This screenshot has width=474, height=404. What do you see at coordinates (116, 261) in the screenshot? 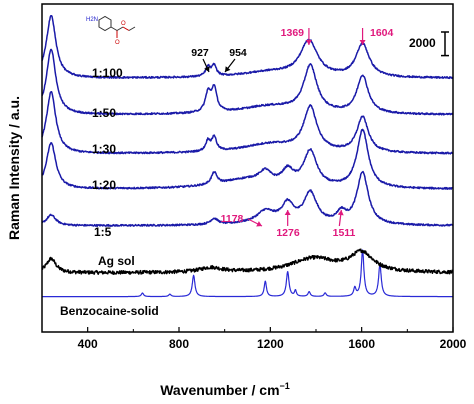
I see `series-label-ag-sol: Ag sol` at bounding box center [116, 261].